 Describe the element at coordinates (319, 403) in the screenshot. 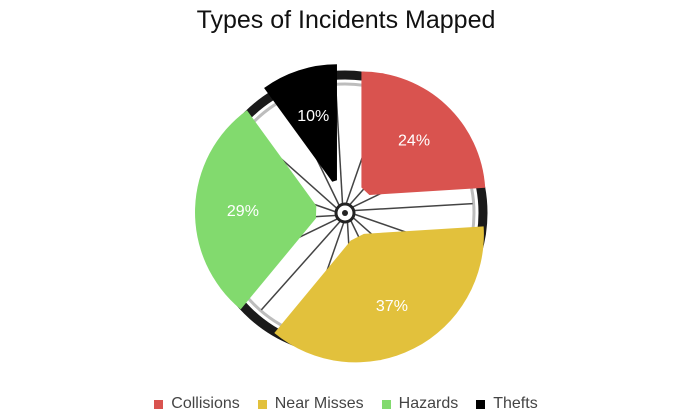

I see `legend-label-near-misses: Near Misses` at that location.